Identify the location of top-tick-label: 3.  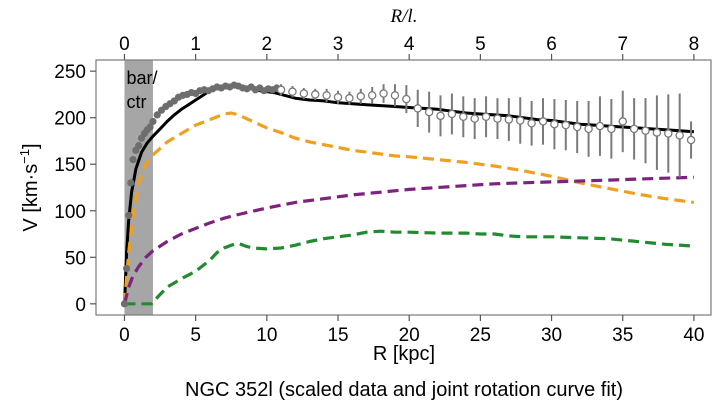
(338, 44).